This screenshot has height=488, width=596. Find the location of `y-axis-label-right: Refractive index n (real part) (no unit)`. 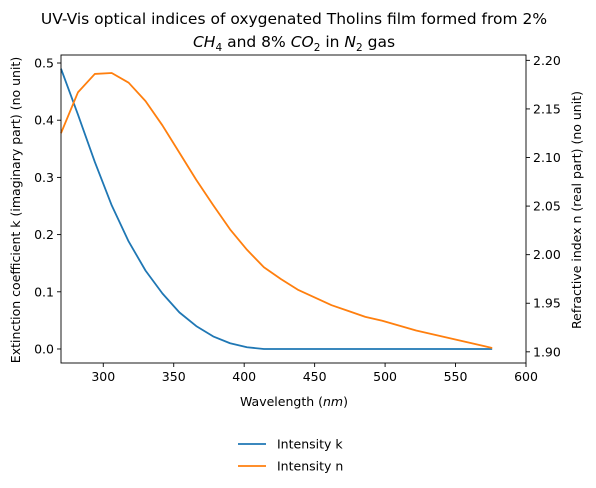

y-axis-label-right: Refractive index n (real part) (no unit) is located at coordinates (576, 210).